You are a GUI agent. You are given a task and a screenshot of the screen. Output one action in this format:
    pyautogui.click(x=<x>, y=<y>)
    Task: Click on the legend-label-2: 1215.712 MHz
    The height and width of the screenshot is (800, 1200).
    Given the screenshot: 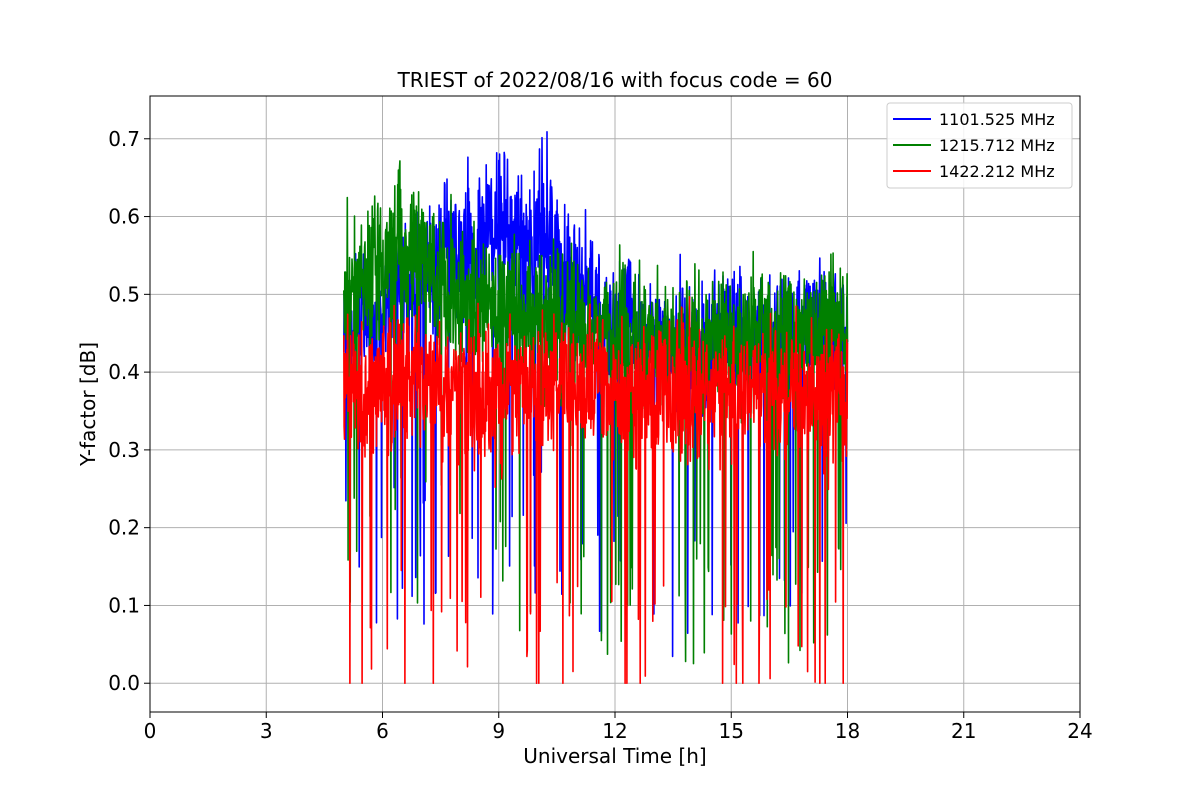 What is the action you would take?
    pyautogui.click(x=997, y=145)
    